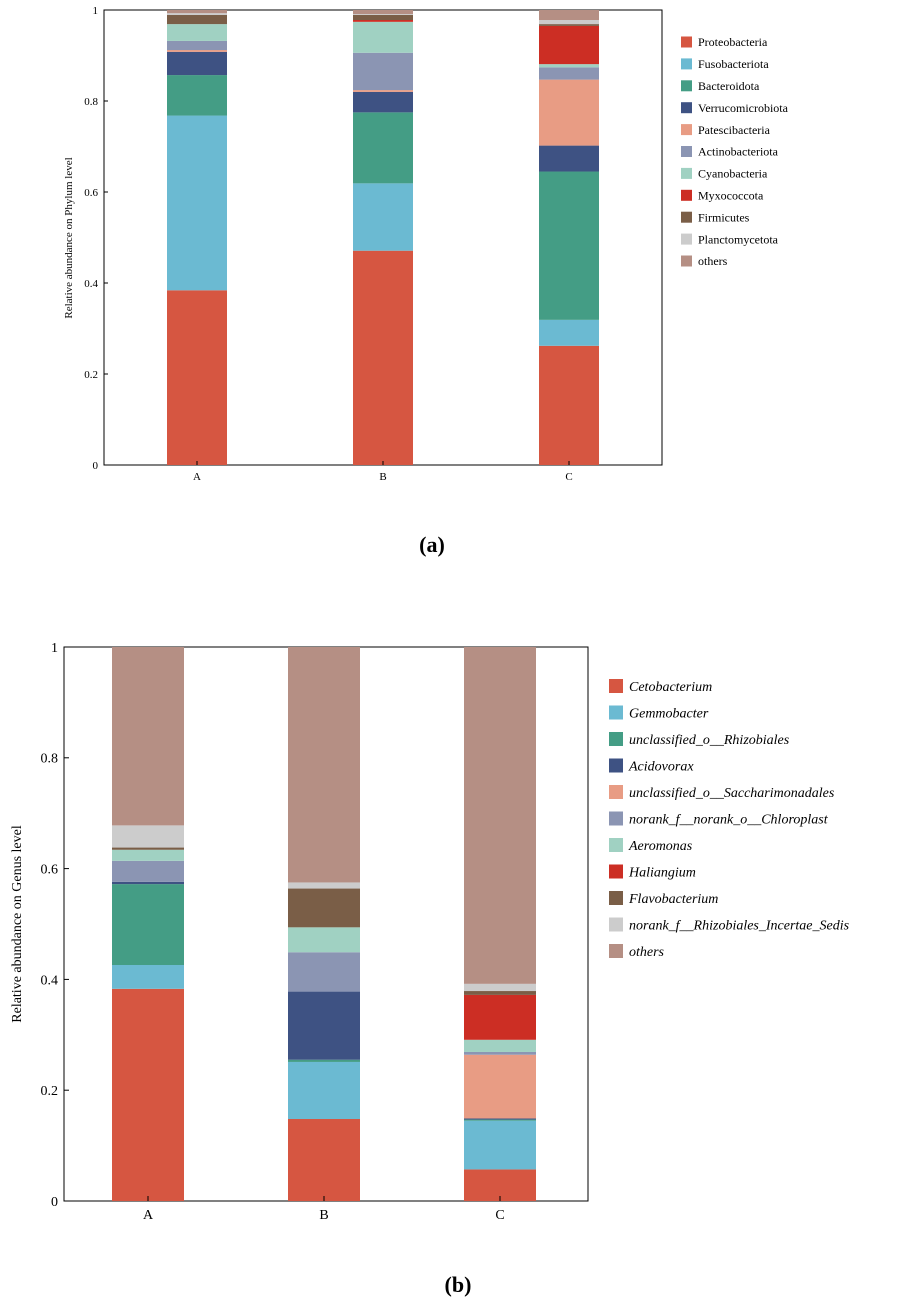 This screenshot has width=900, height=1306. What do you see at coordinates (69, 237) in the screenshot?
I see `y-axis-label-a: Relative abundance on Phylum level` at bounding box center [69, 237].